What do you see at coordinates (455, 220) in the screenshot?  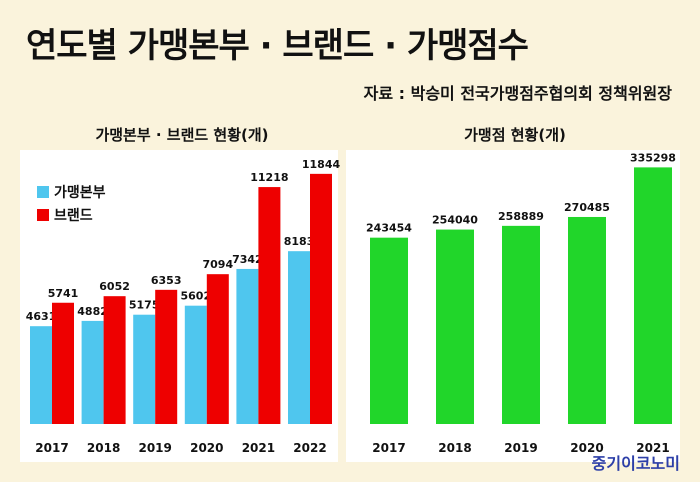 I see `data-label-store-2018: 254040` at bounding box center [455, 220].